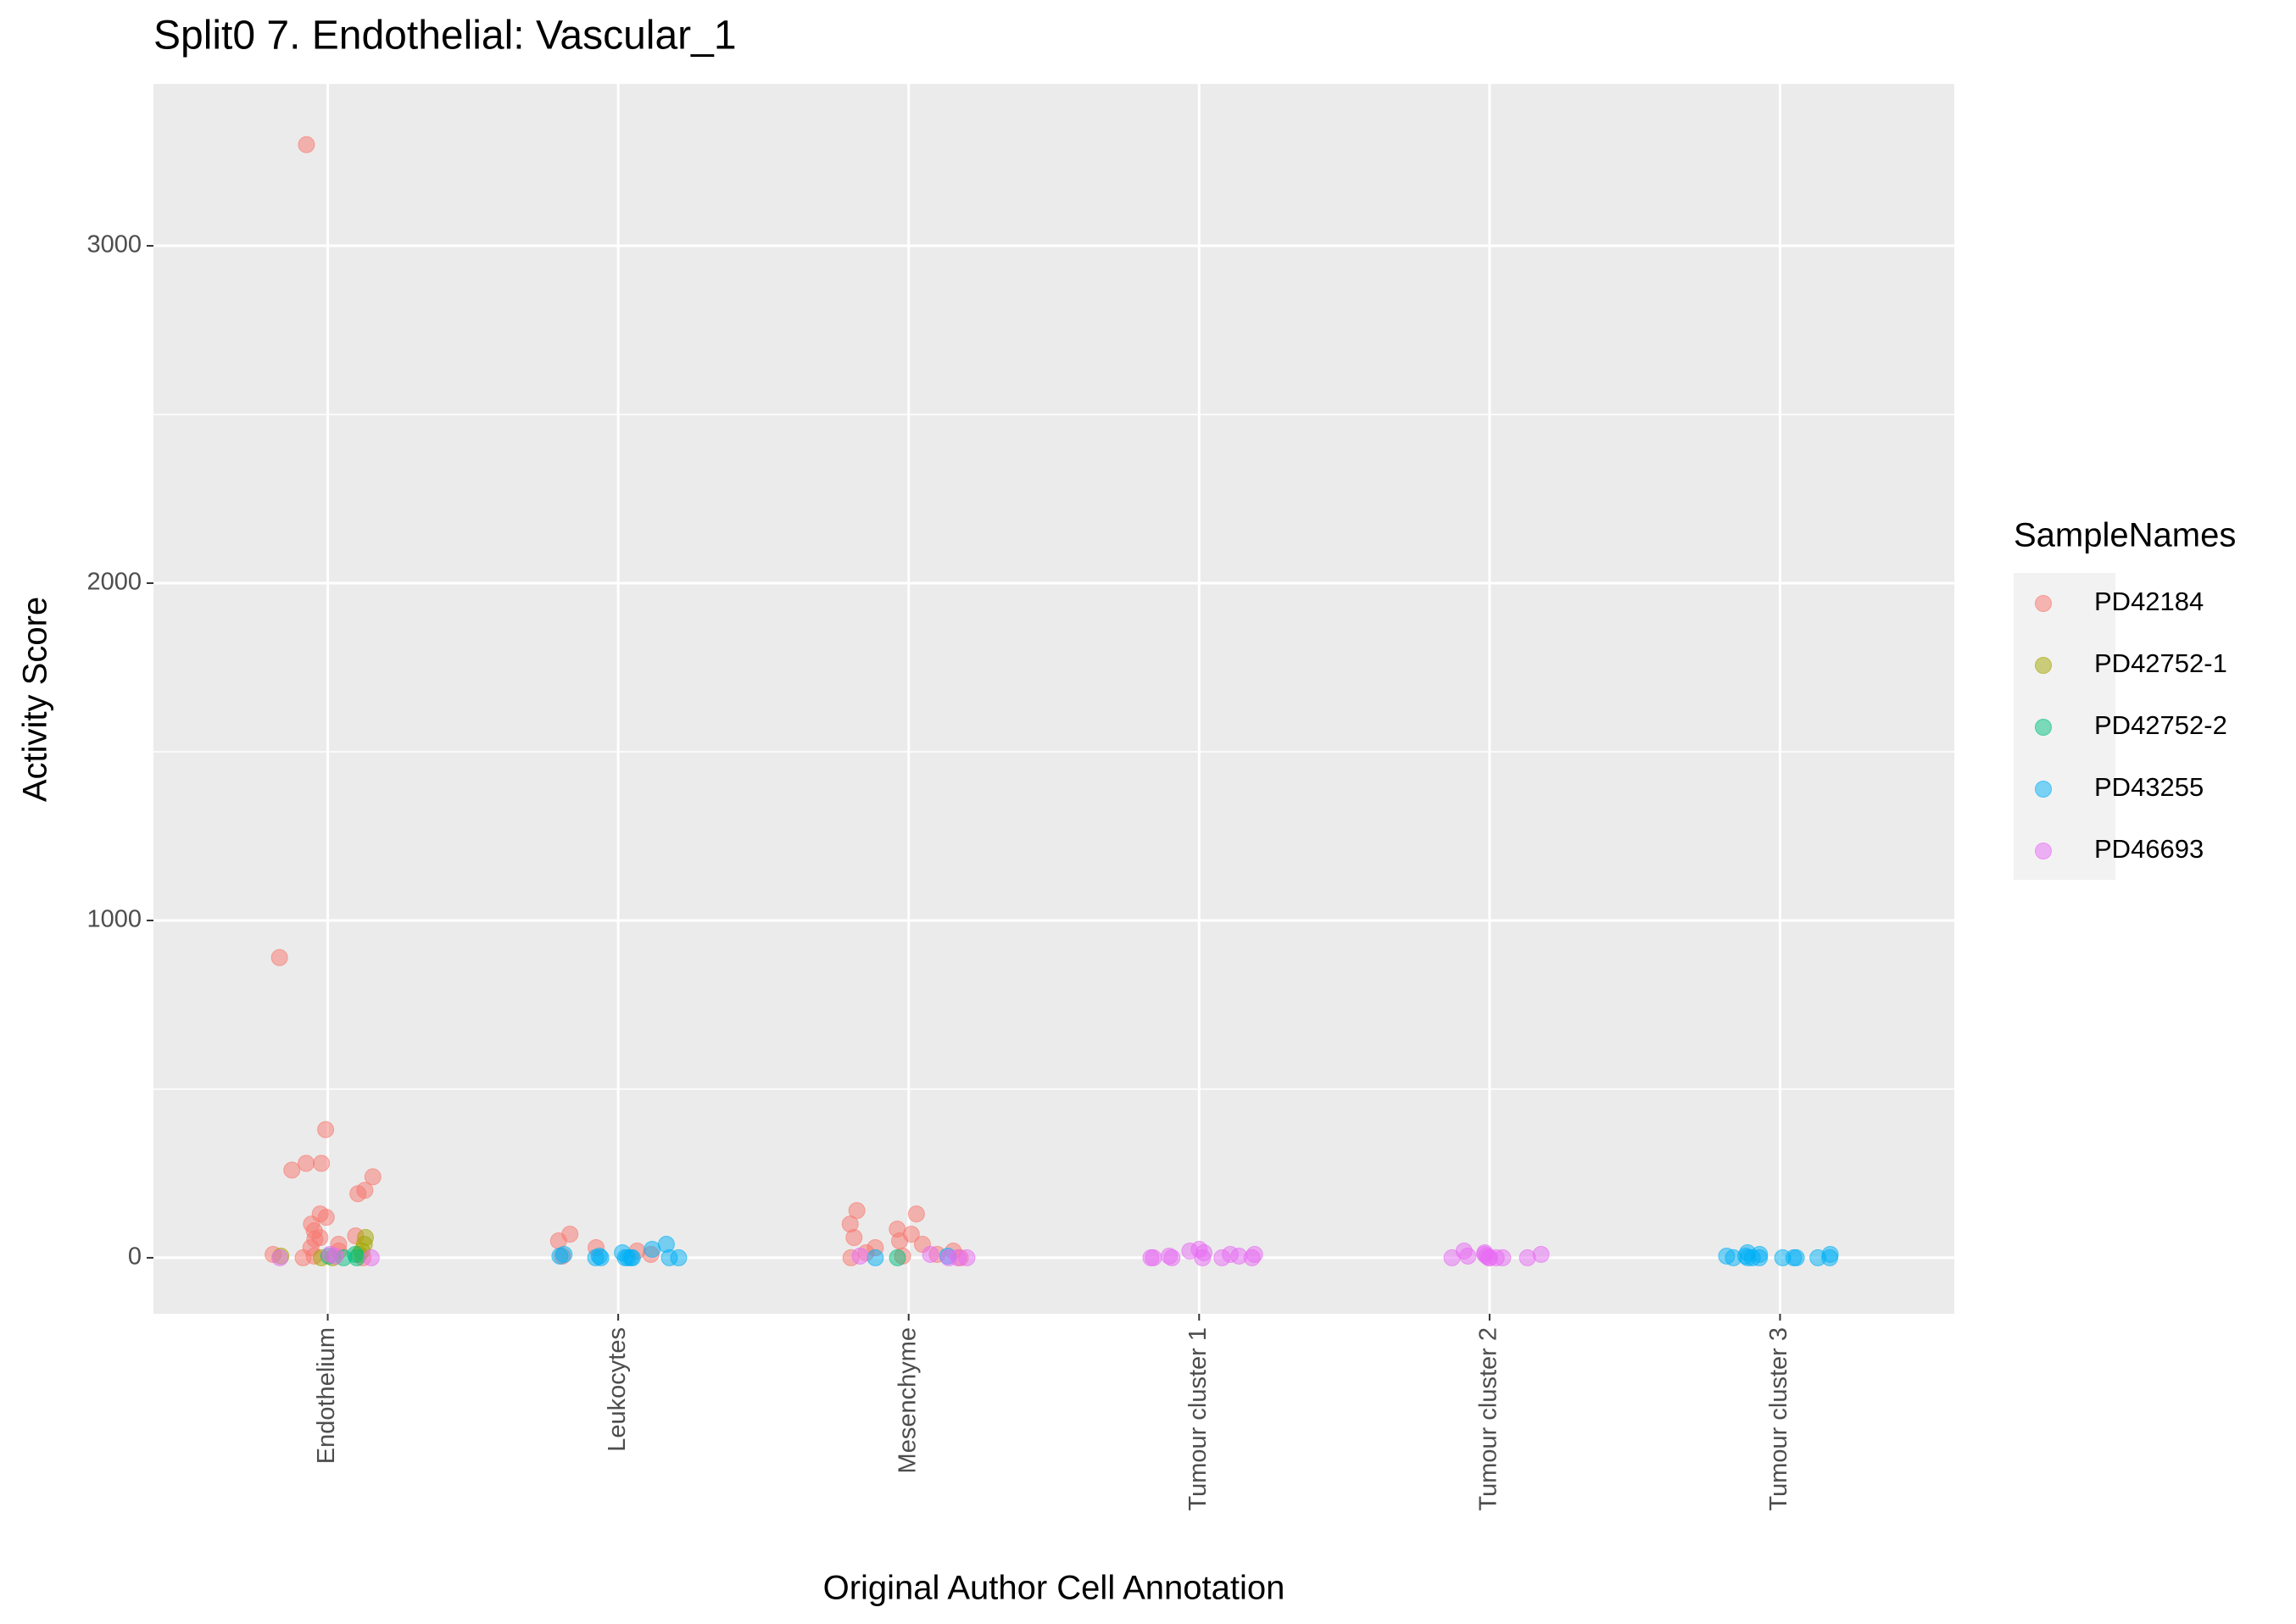 The width and height of the screenshot is (2296, 1624). What do you see at coordinates (1778, 1419) in the screenshot?
I see `x-tick-label: Tumour cluster 3` at bounding box center [1778, 1419].